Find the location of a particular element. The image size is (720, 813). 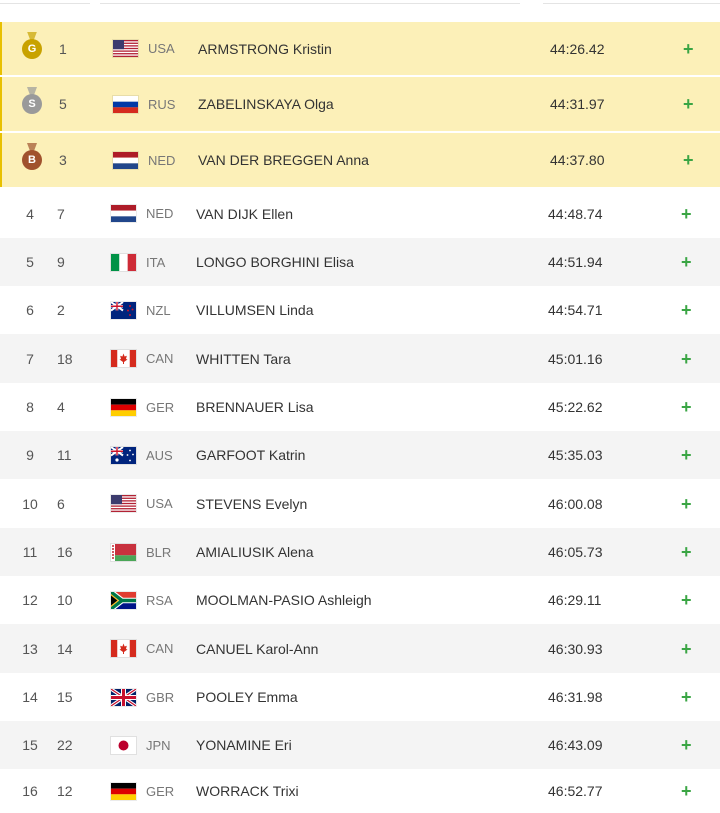

athlete-name: BRENNAUER Lisa is located at coordinates (255, 407).